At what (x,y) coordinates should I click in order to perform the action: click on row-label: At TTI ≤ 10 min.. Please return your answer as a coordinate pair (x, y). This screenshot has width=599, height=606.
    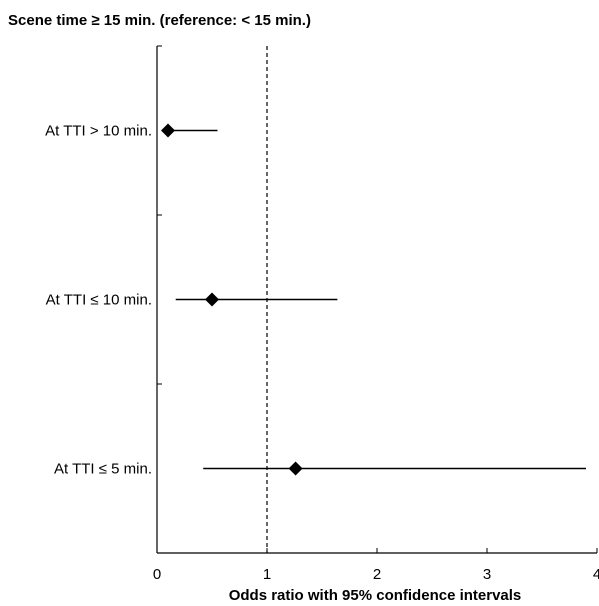
    Looking at the image, I should click on (99, 300).